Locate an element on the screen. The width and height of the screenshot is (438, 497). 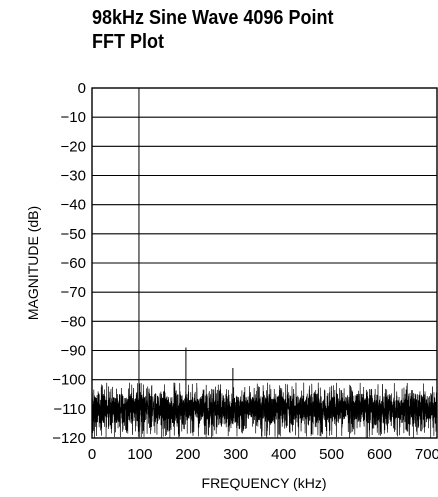
spectral-peaks is located at coordinates (186, 248).